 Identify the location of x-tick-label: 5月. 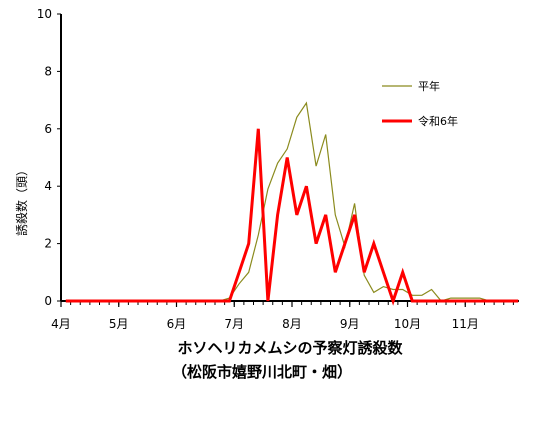
(119, 324).